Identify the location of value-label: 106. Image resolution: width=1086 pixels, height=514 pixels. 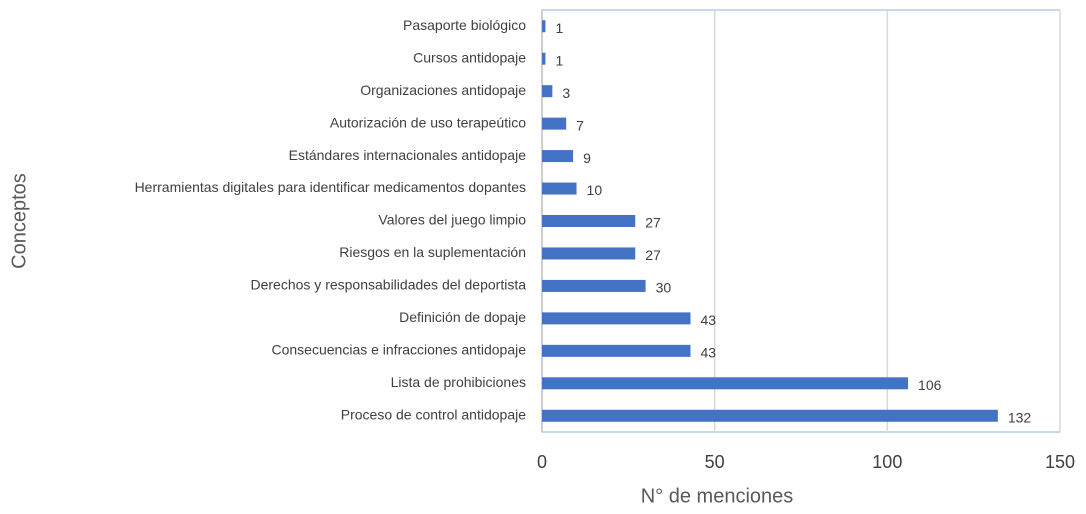
(930, 385).